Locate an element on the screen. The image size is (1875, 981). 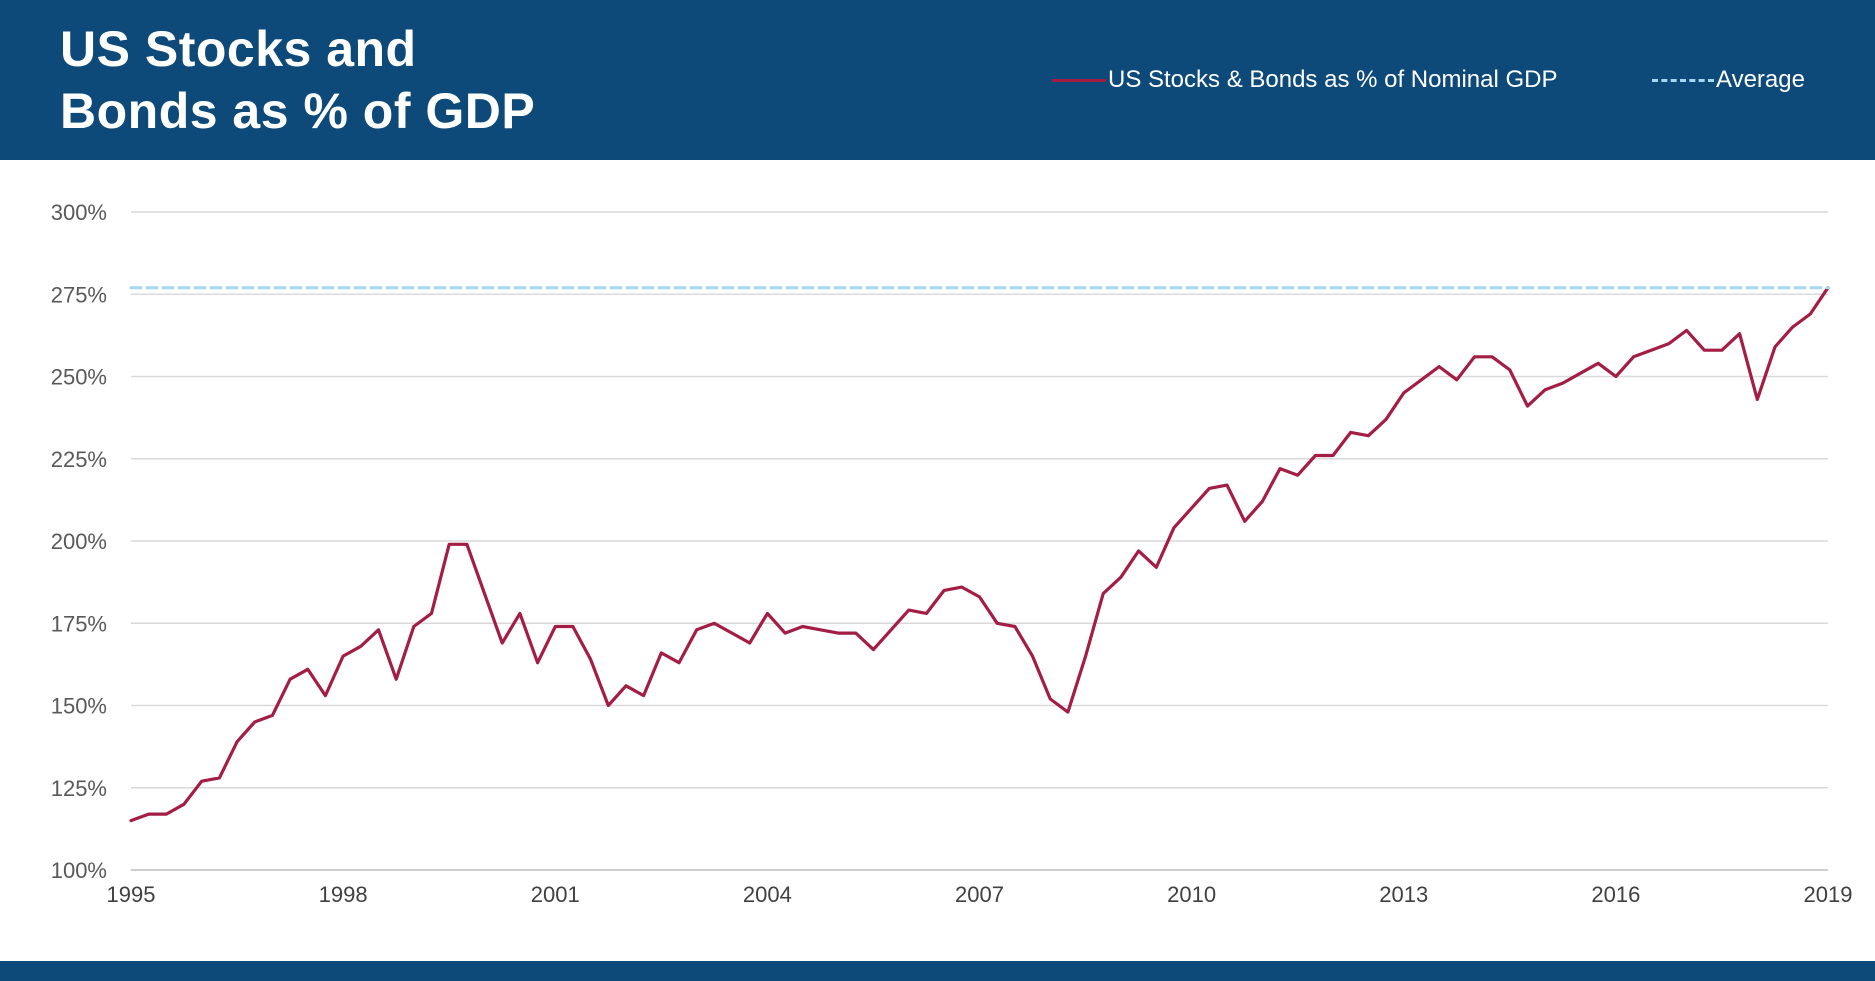
x-tick-label-2007: 2007 is located at coordinates (979, 894).